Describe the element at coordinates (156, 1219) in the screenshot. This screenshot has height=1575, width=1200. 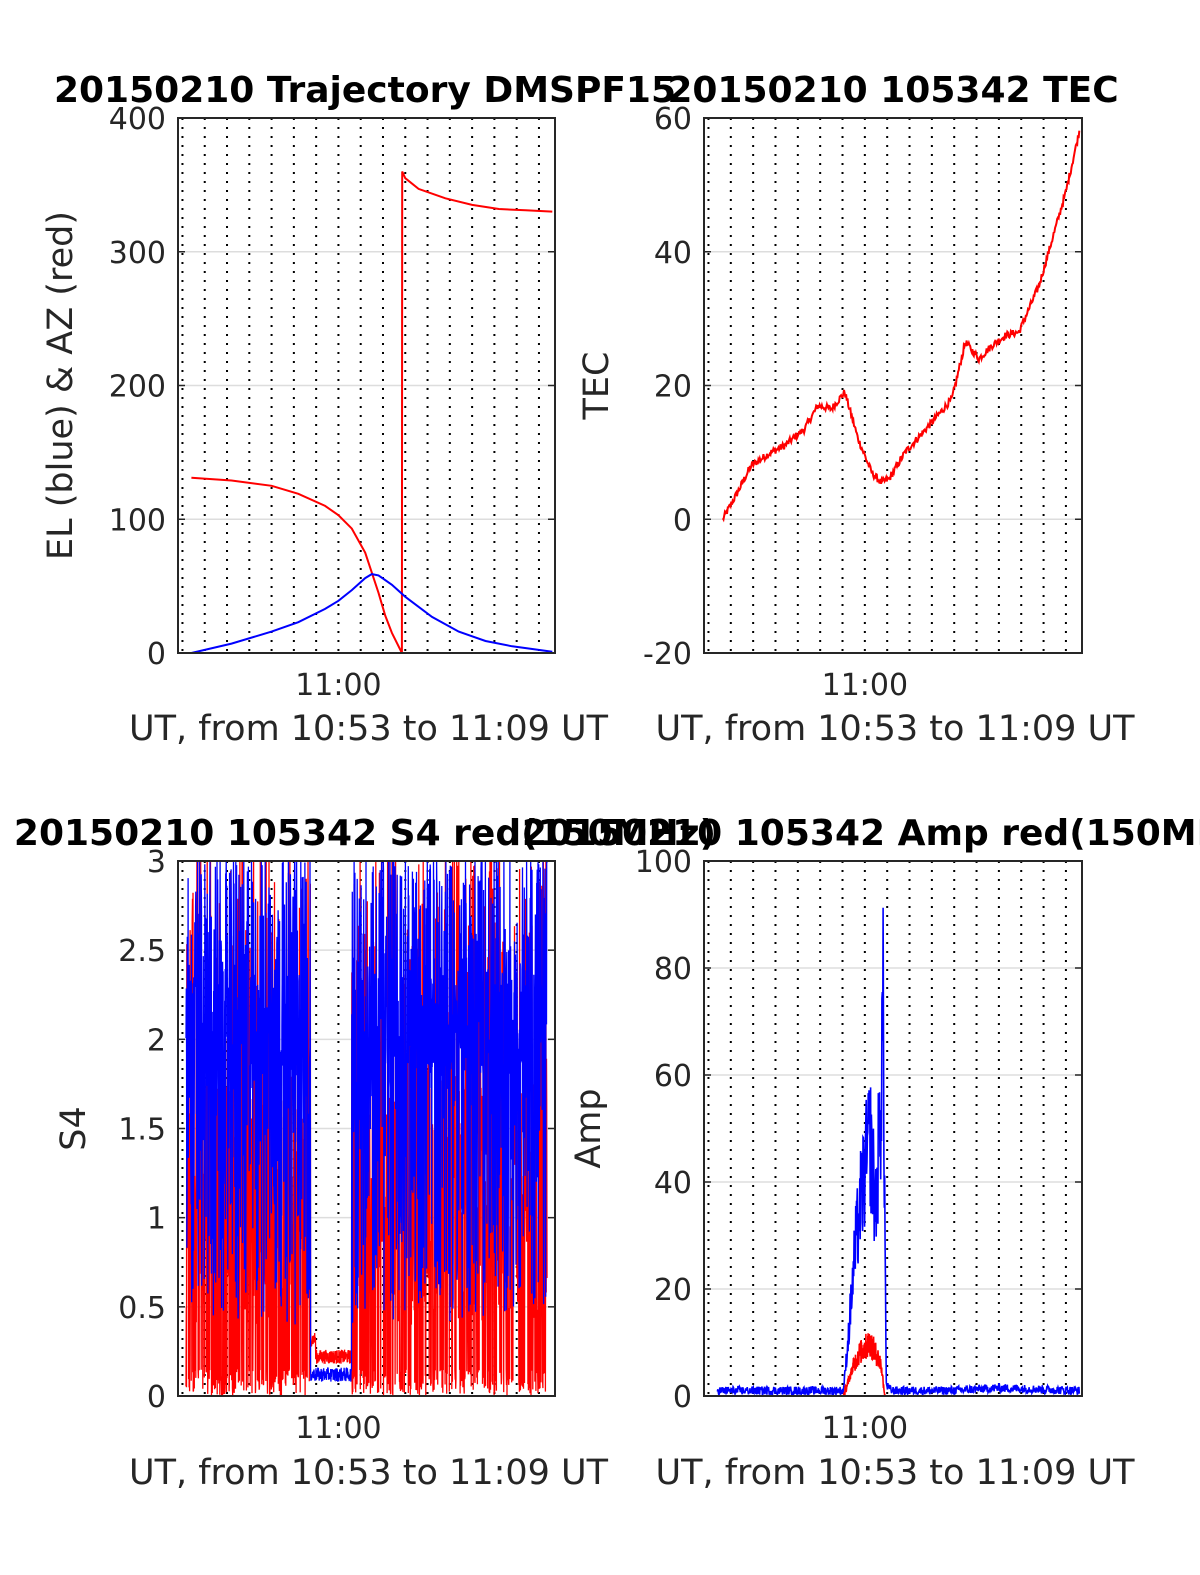
I see `y-tick-label: 1` at that location.